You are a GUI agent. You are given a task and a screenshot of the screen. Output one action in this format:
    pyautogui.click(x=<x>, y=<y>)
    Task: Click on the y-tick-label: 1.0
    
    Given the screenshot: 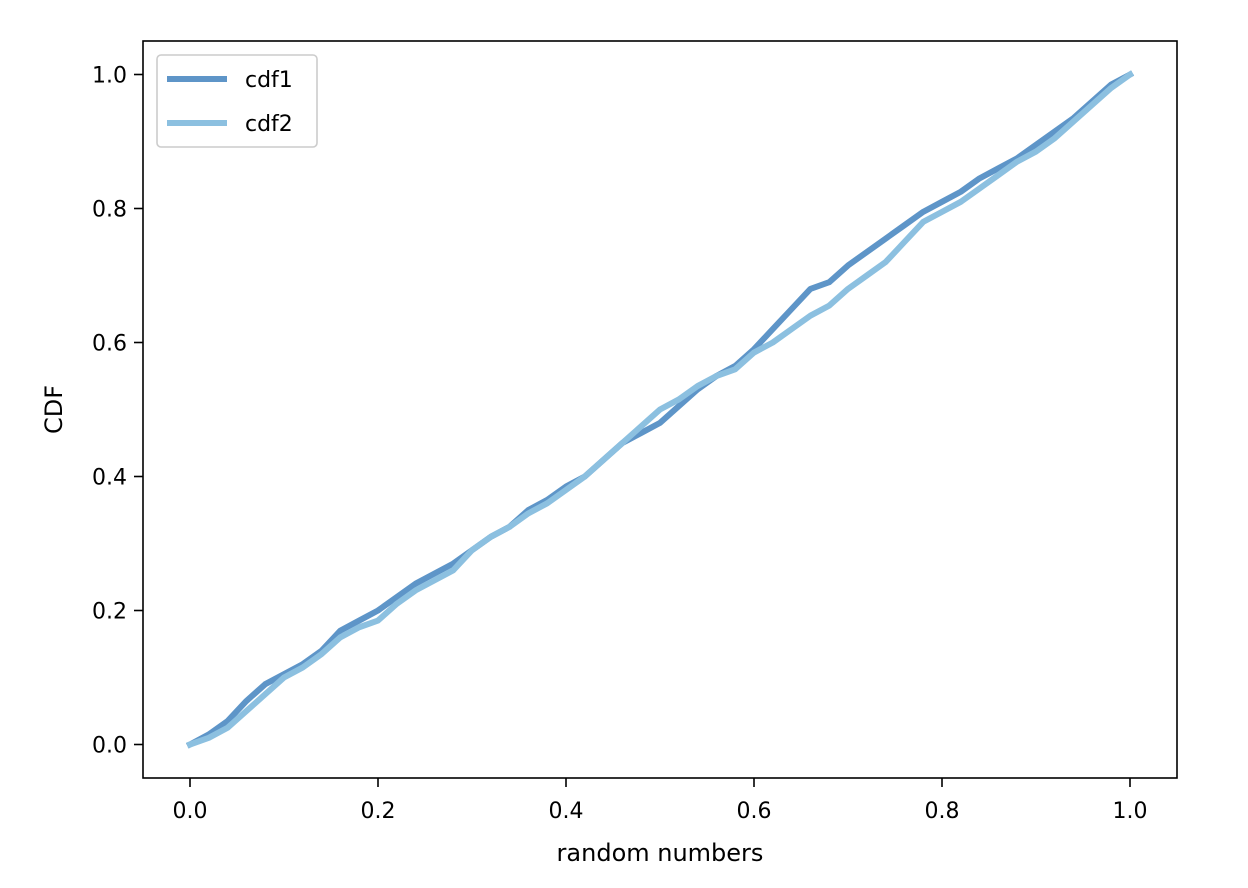 What is the action you would take?
    pyautogui.click(x=109, y=76)
    